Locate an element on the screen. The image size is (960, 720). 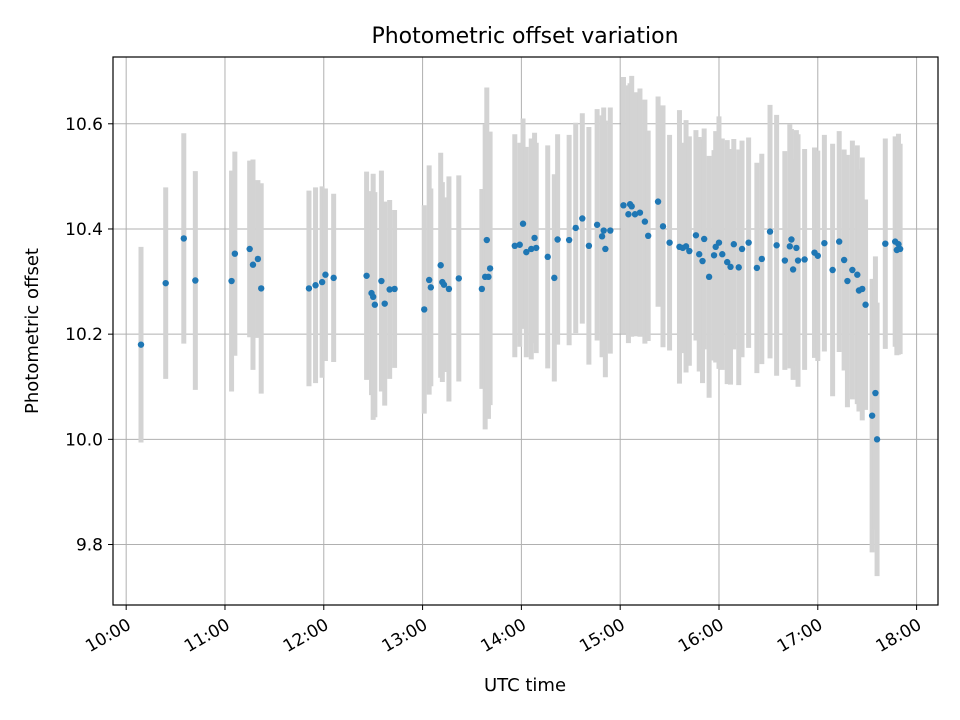
chart-title: Photometric offset variation is located at coordinates (524, 36).